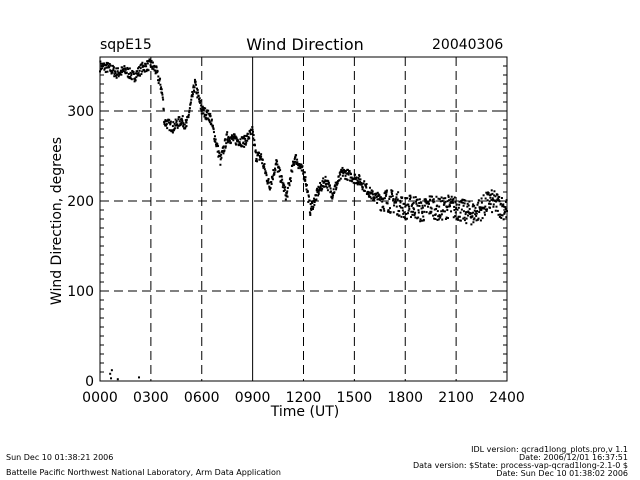  I want to click on y-tick-label: 0, so click(89, 382).